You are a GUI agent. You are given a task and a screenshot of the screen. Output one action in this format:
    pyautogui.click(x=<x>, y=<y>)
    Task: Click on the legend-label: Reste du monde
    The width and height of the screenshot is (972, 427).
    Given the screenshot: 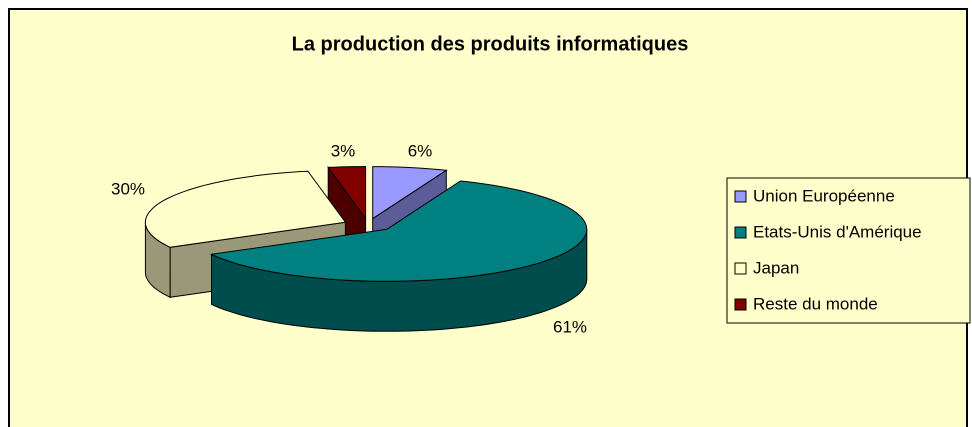 What is the action you would take?
    pyautogui.click(x=815, y=303)
    